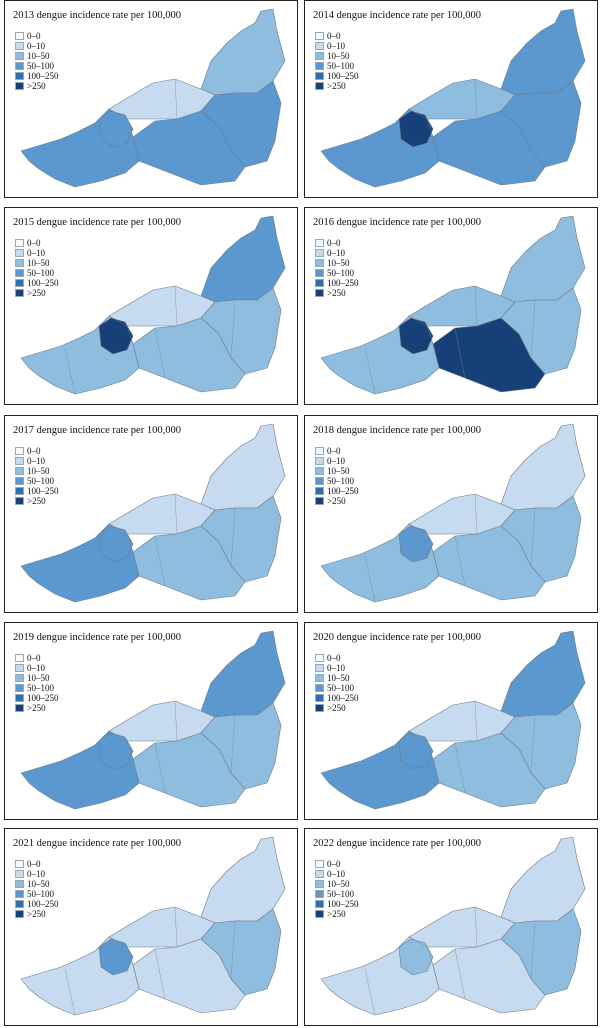  What do you see at coordinates (97, 430) in the screenshot?
I see `panel-title: 2017 dengue incidence rate per 100,000` at bounding box center [97, 430].